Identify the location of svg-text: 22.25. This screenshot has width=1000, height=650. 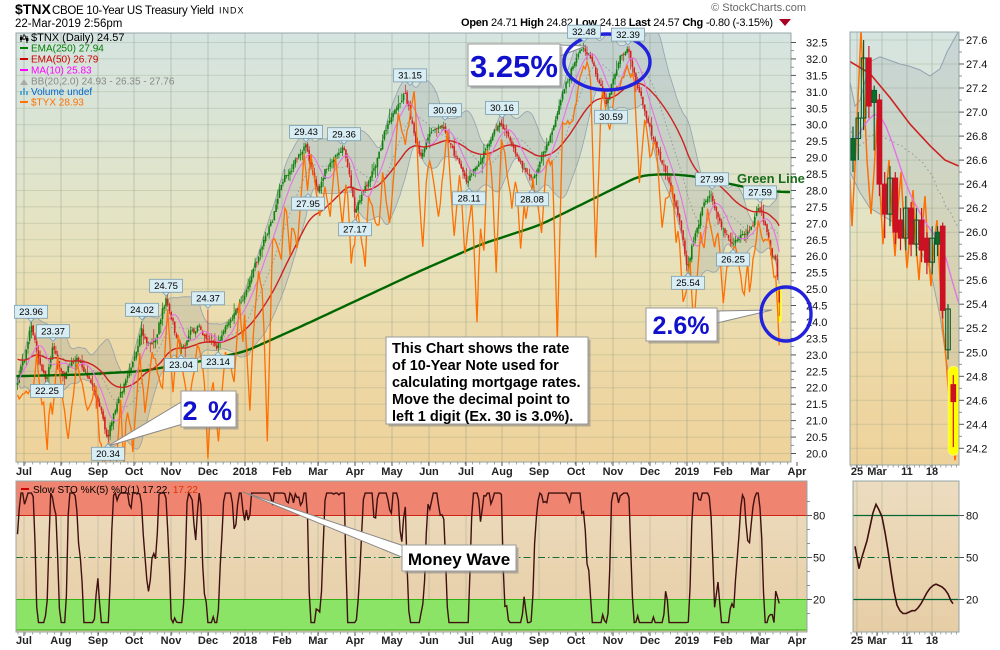
(47, 391).